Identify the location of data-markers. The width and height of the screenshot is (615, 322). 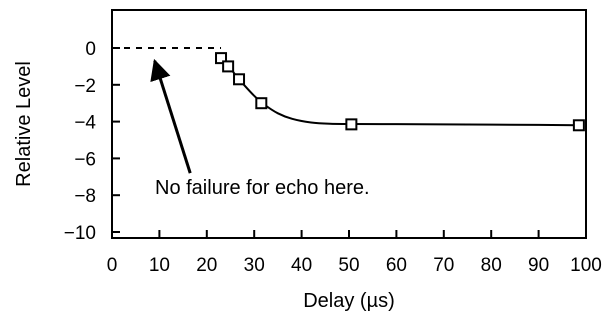
(400, 92).